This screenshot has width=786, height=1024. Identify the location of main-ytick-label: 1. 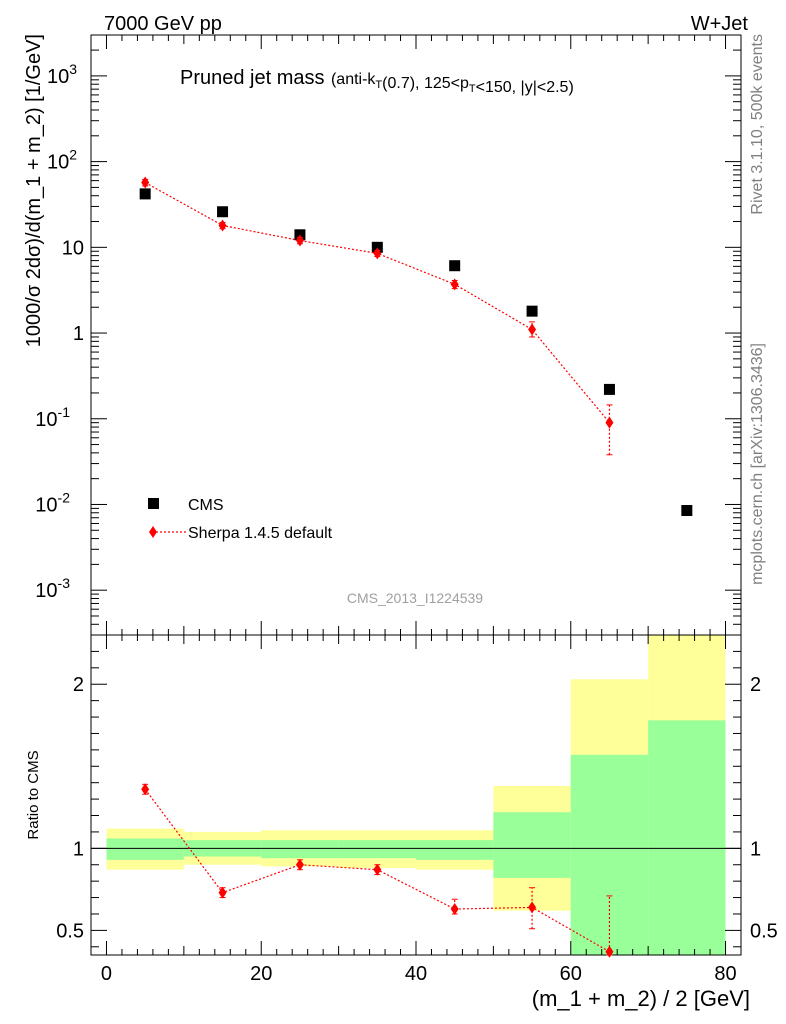
(78, 334).